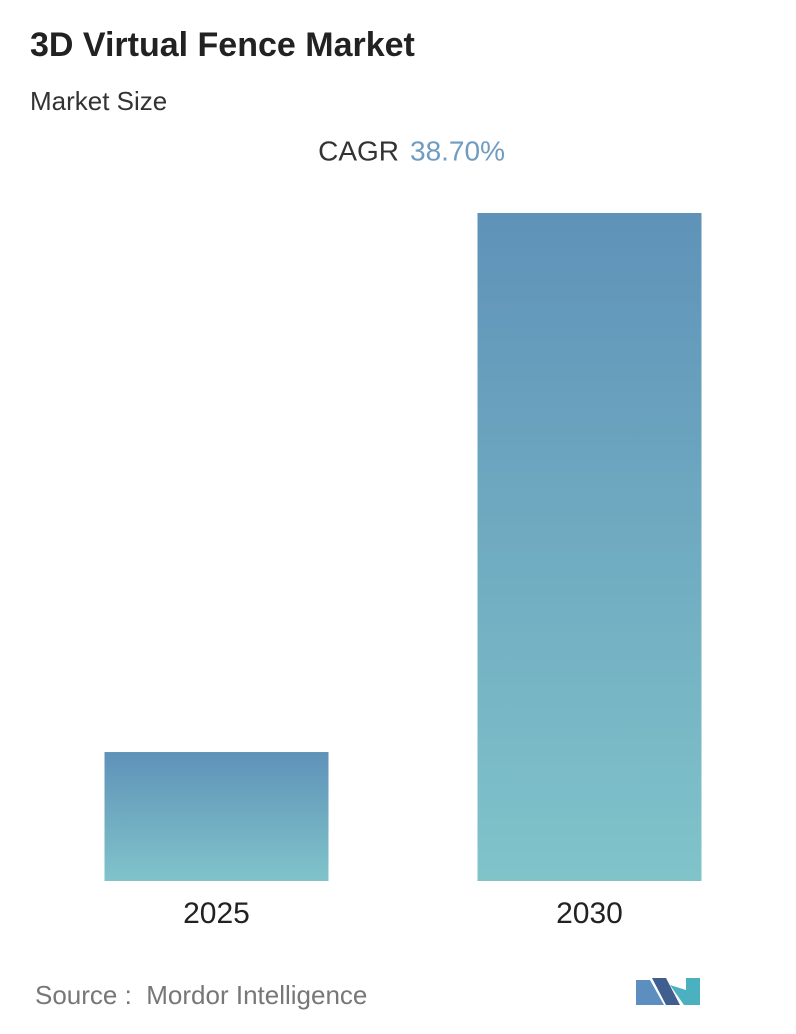 The image size is (796, 1034). I want to click on logo, so click(668, 991).